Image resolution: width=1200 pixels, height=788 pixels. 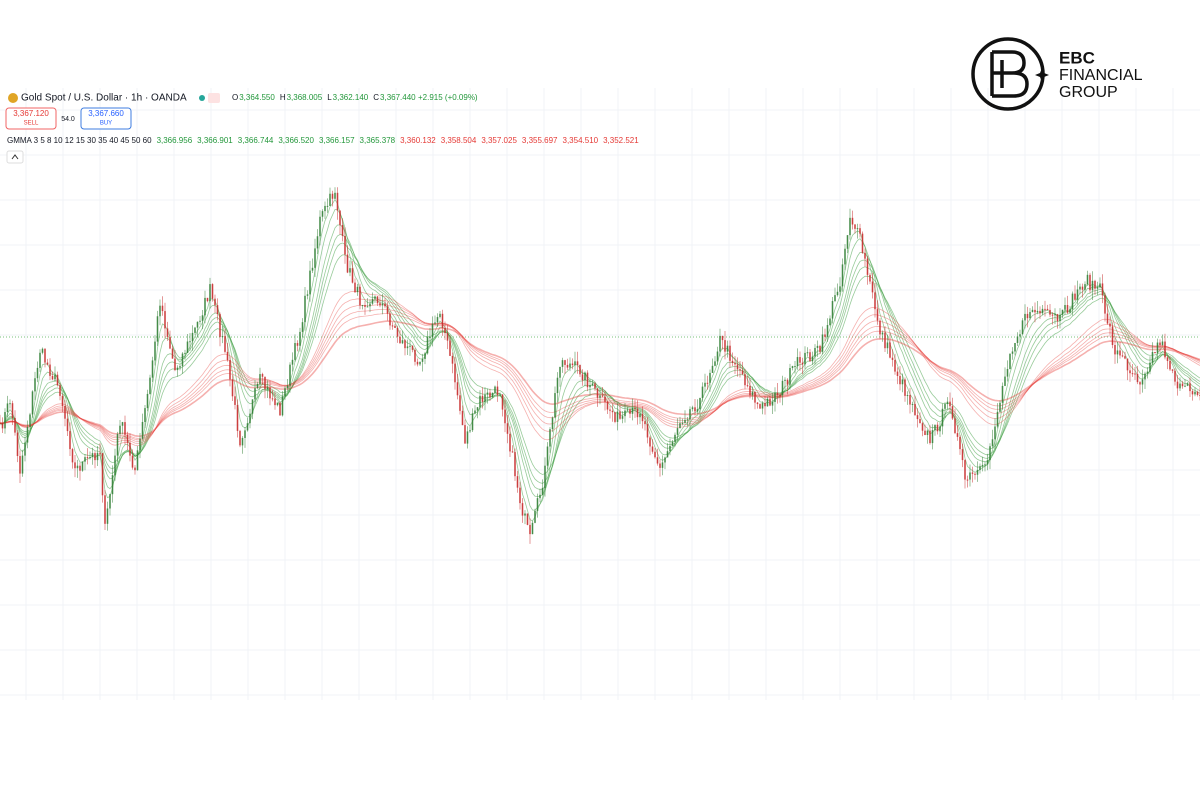 I want to click on collapse-button, so click(x=15, y=157).